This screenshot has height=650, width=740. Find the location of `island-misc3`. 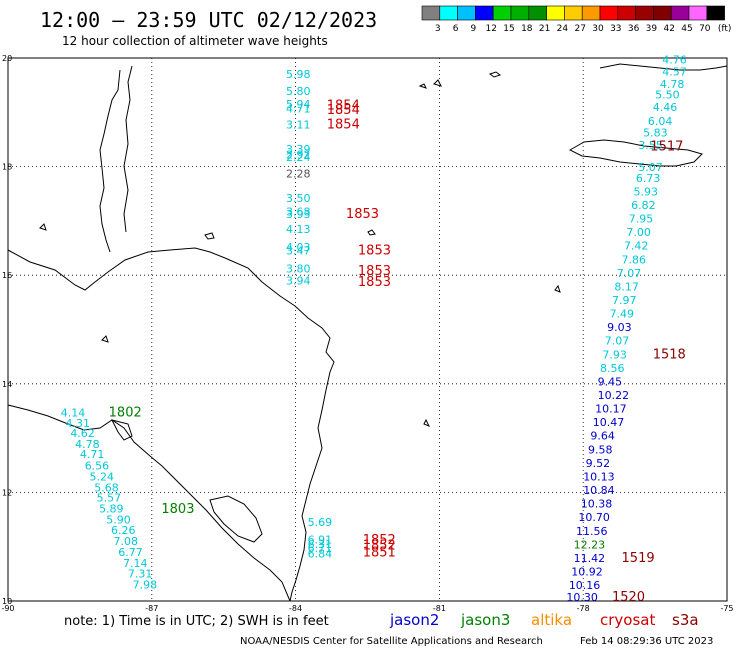

island-misc3 is located at coordinates (557, 288).